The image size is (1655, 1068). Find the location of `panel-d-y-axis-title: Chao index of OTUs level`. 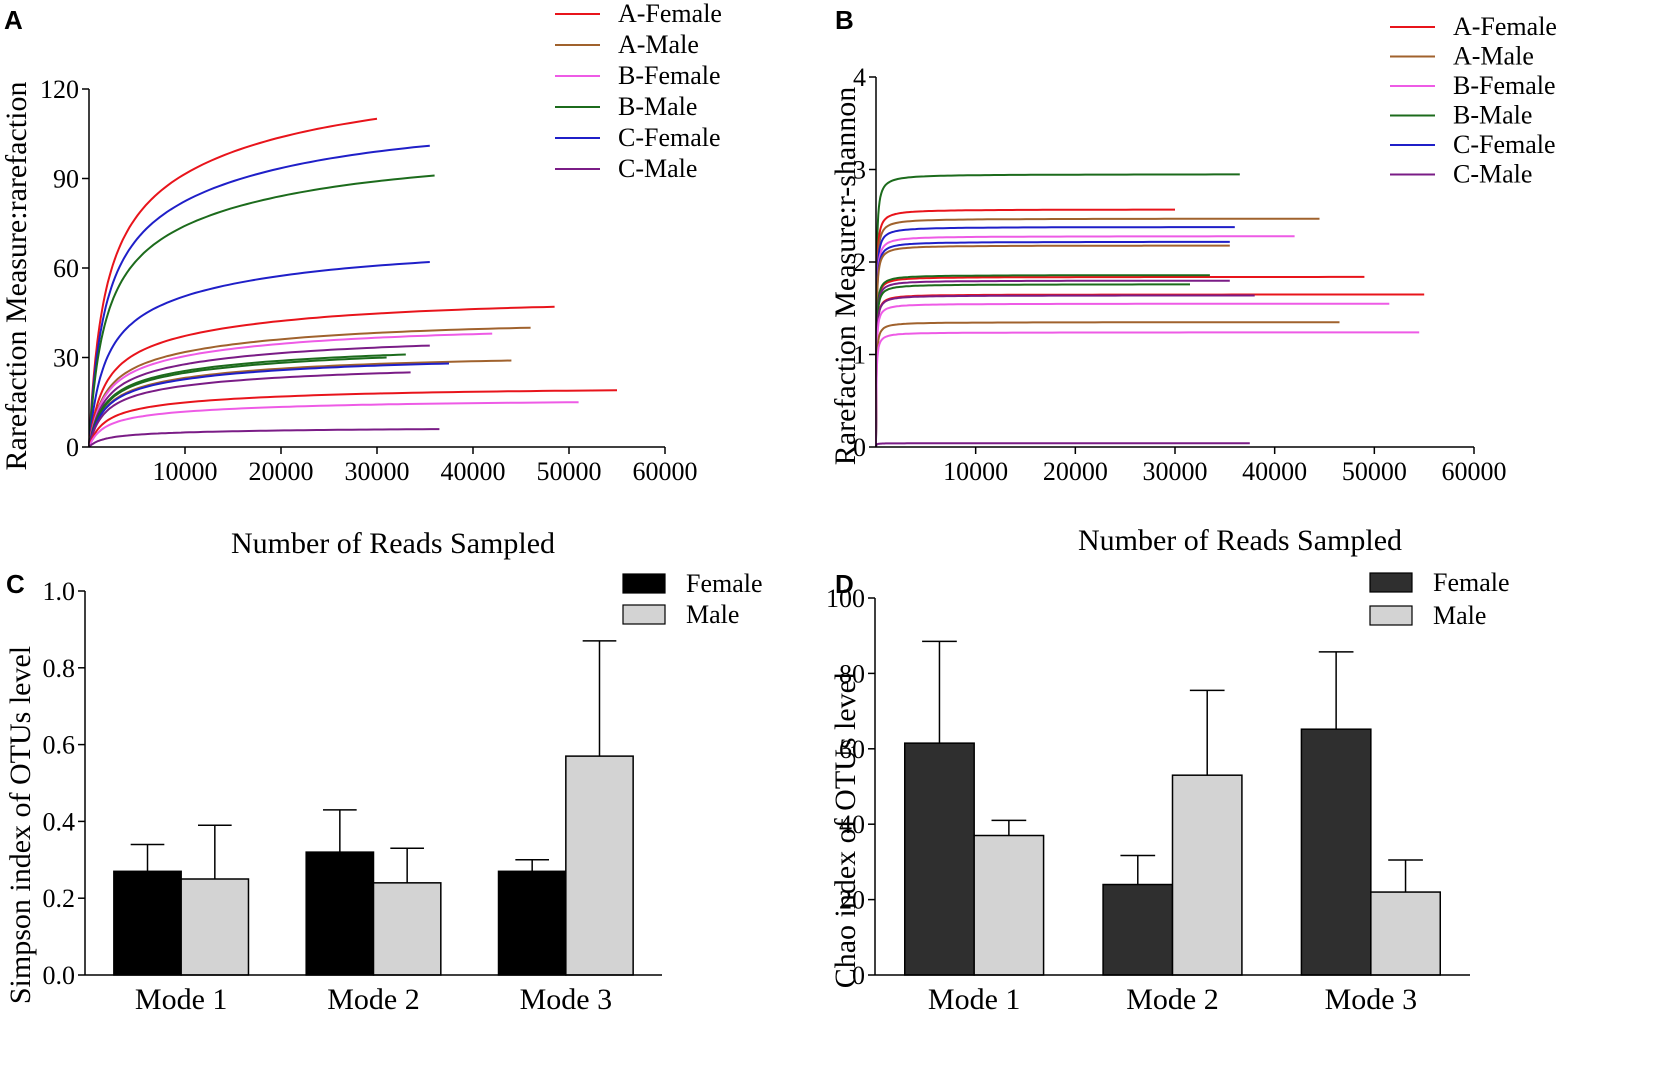

panel-d-y-axis-title: Chao index of OTUs level is located at coordinates (845, 830).